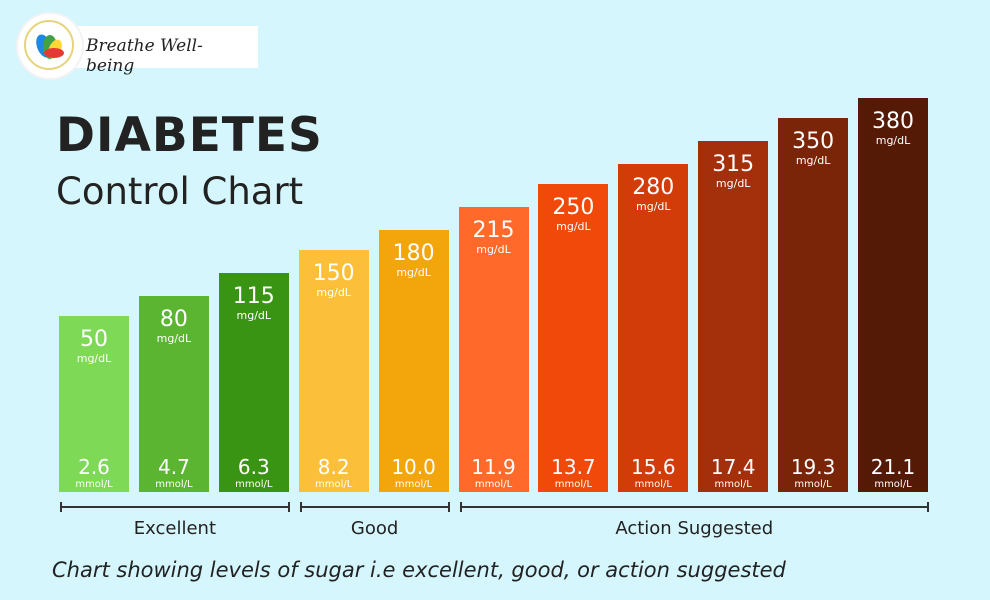 The height and width of the screenshot is (600, 990). What do you see at coordinates (413, 361) in the screenshot?
I see `bar-180: 180 mg/dL 10.0 mmol/L` at bounding box center [413, 361].